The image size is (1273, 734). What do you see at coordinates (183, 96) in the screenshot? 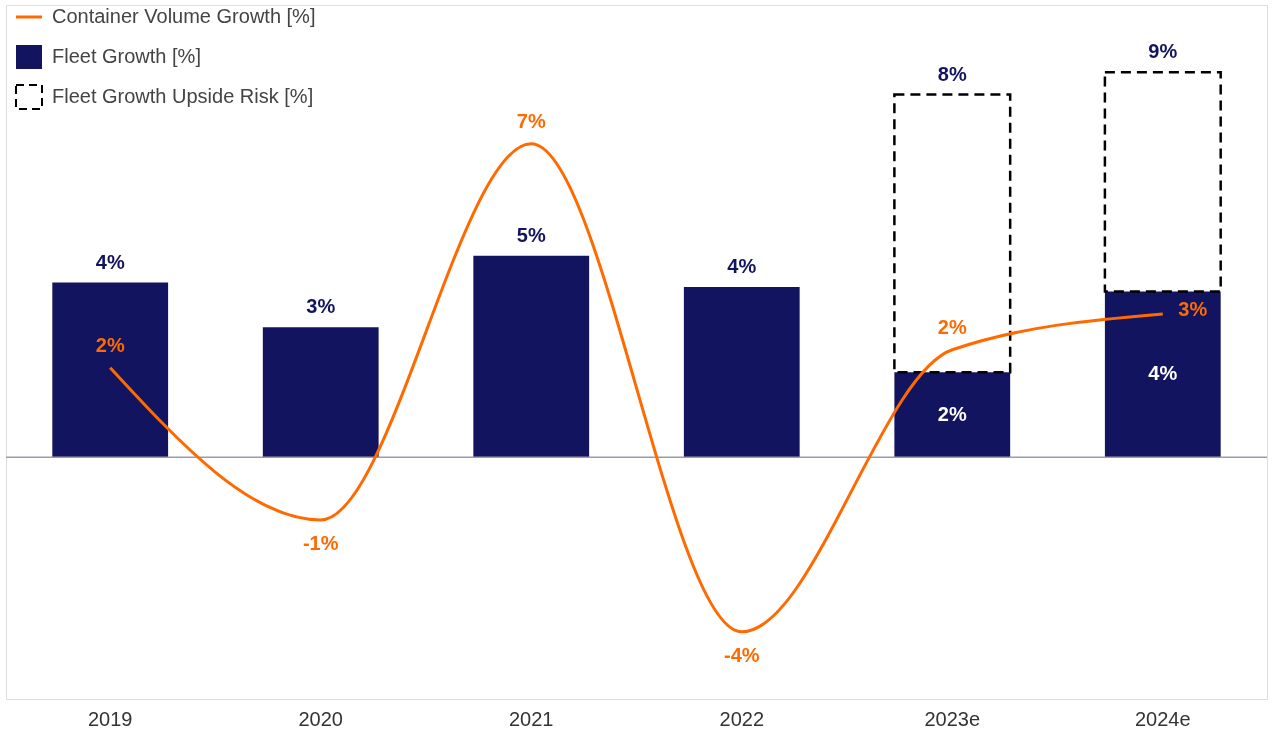
I see `legend-label: Fleet Growth Upside Risk [%]` at bounding box center [183, 96].